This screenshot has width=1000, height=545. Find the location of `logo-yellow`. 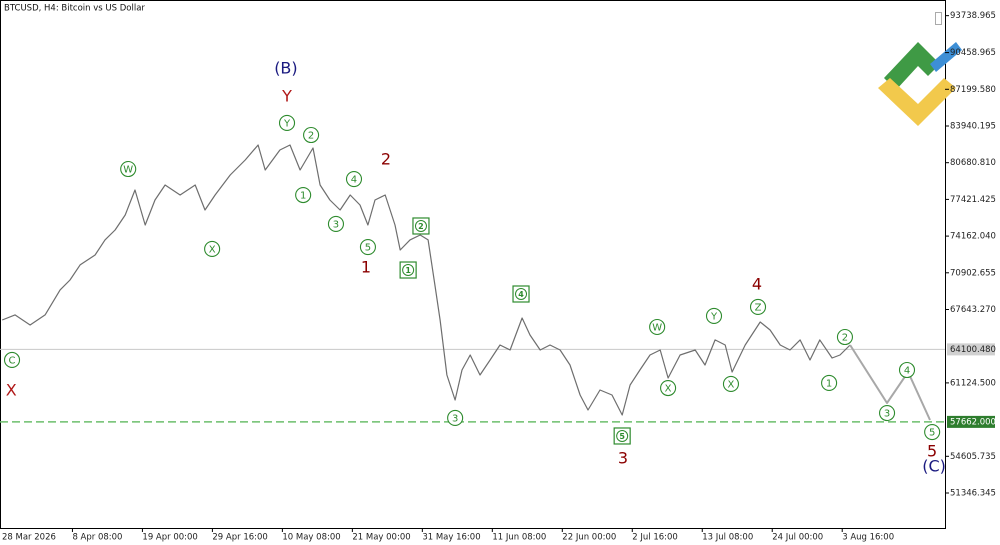

logo-yellow is located at coordinates (917, 102).